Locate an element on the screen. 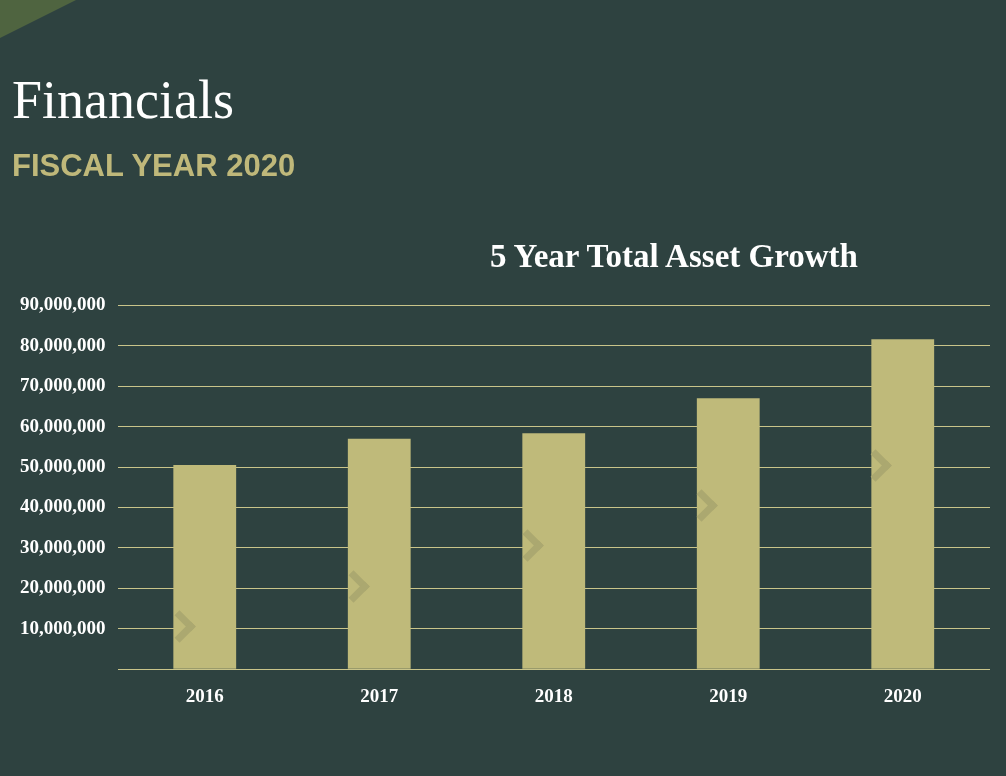  x-tick-label: 2016 is located at coordinates (204, 695).